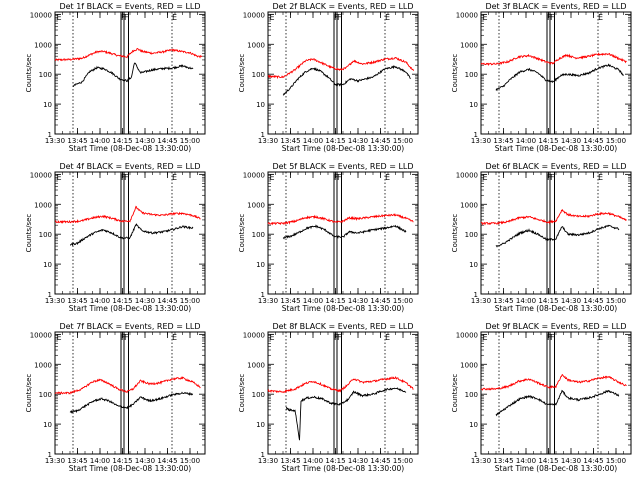 The image size is (640, 484). I want to click on x-tick-label: 13:30, so click(268, 461).